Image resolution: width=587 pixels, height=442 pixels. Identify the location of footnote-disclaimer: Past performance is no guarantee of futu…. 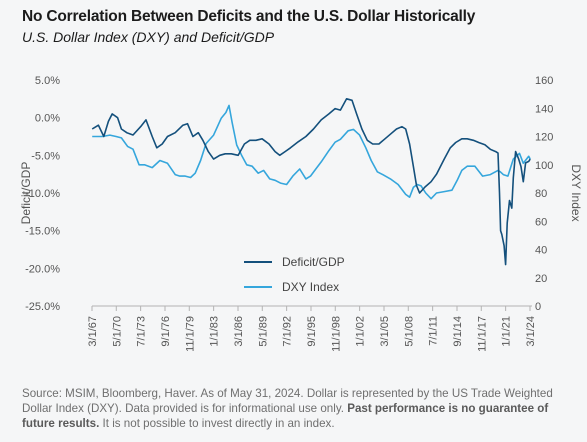
(285, 416).